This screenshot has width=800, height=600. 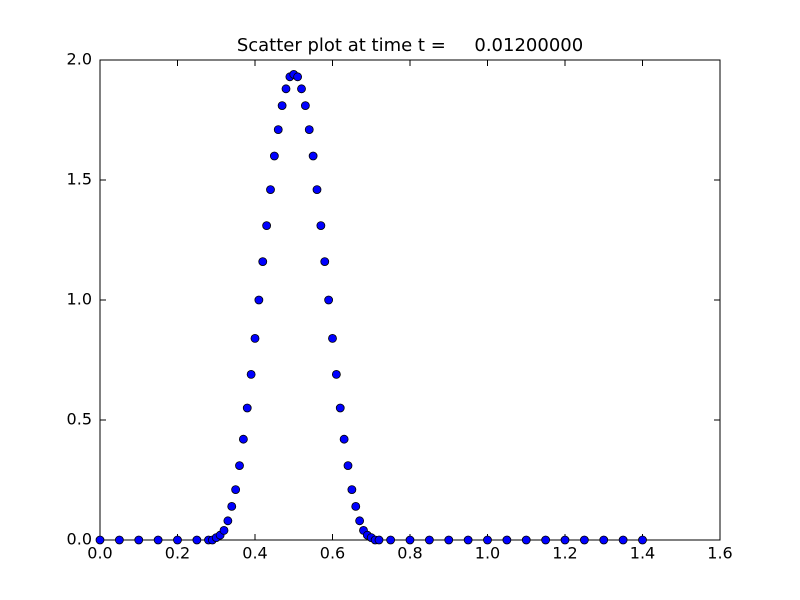 What do you see at coordinates (332, 553) in the screenshot?
I see `x-tick-label: 0.6` at bounding box center [332, 553].